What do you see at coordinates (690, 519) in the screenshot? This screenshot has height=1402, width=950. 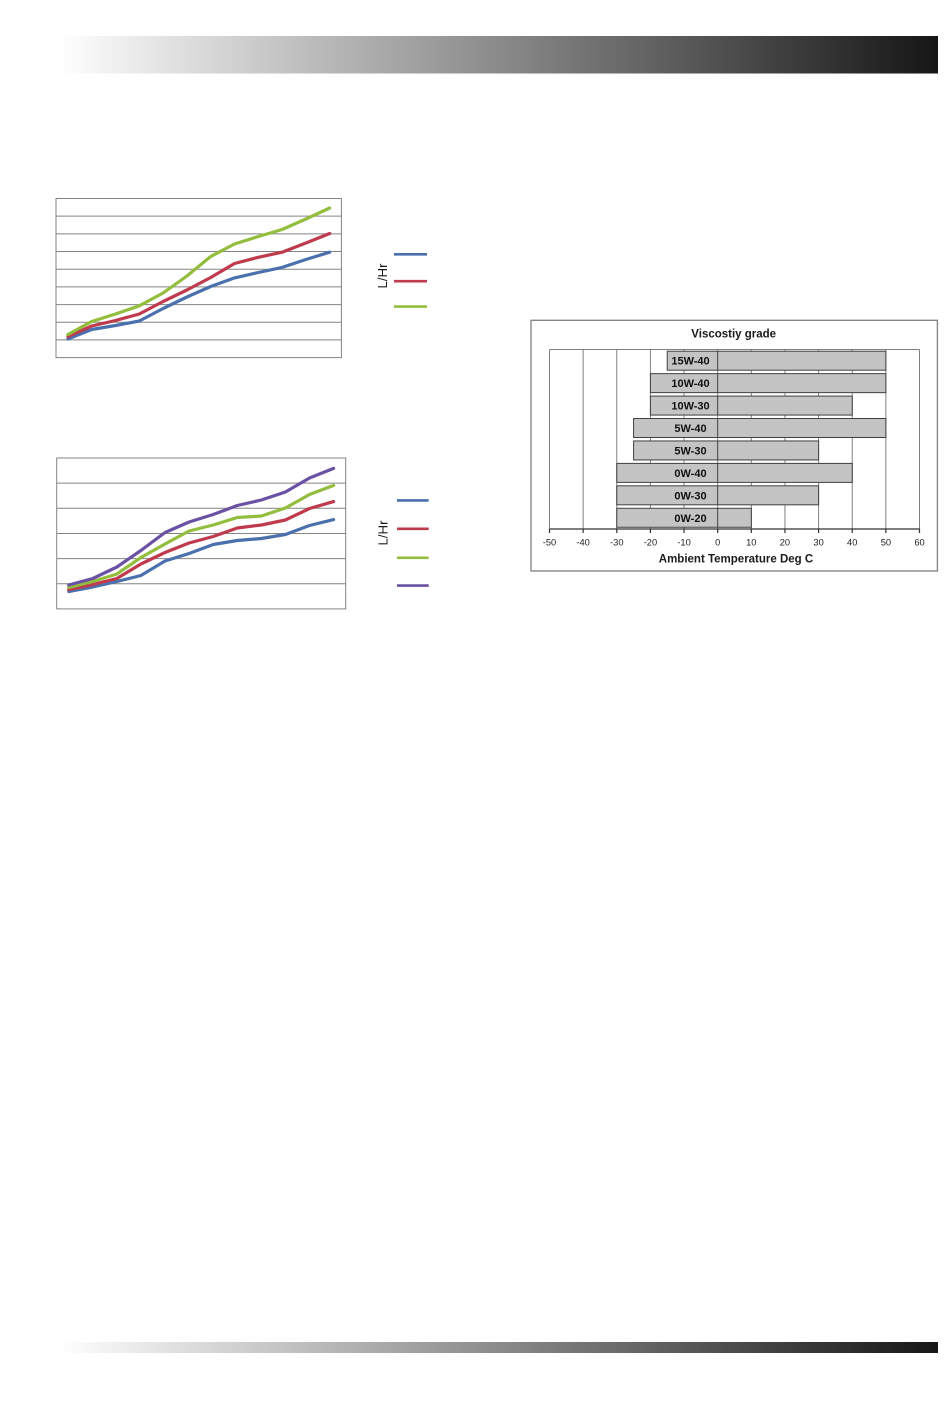 I see `svg-text: 0W-20` at bounding box center [690, 519].